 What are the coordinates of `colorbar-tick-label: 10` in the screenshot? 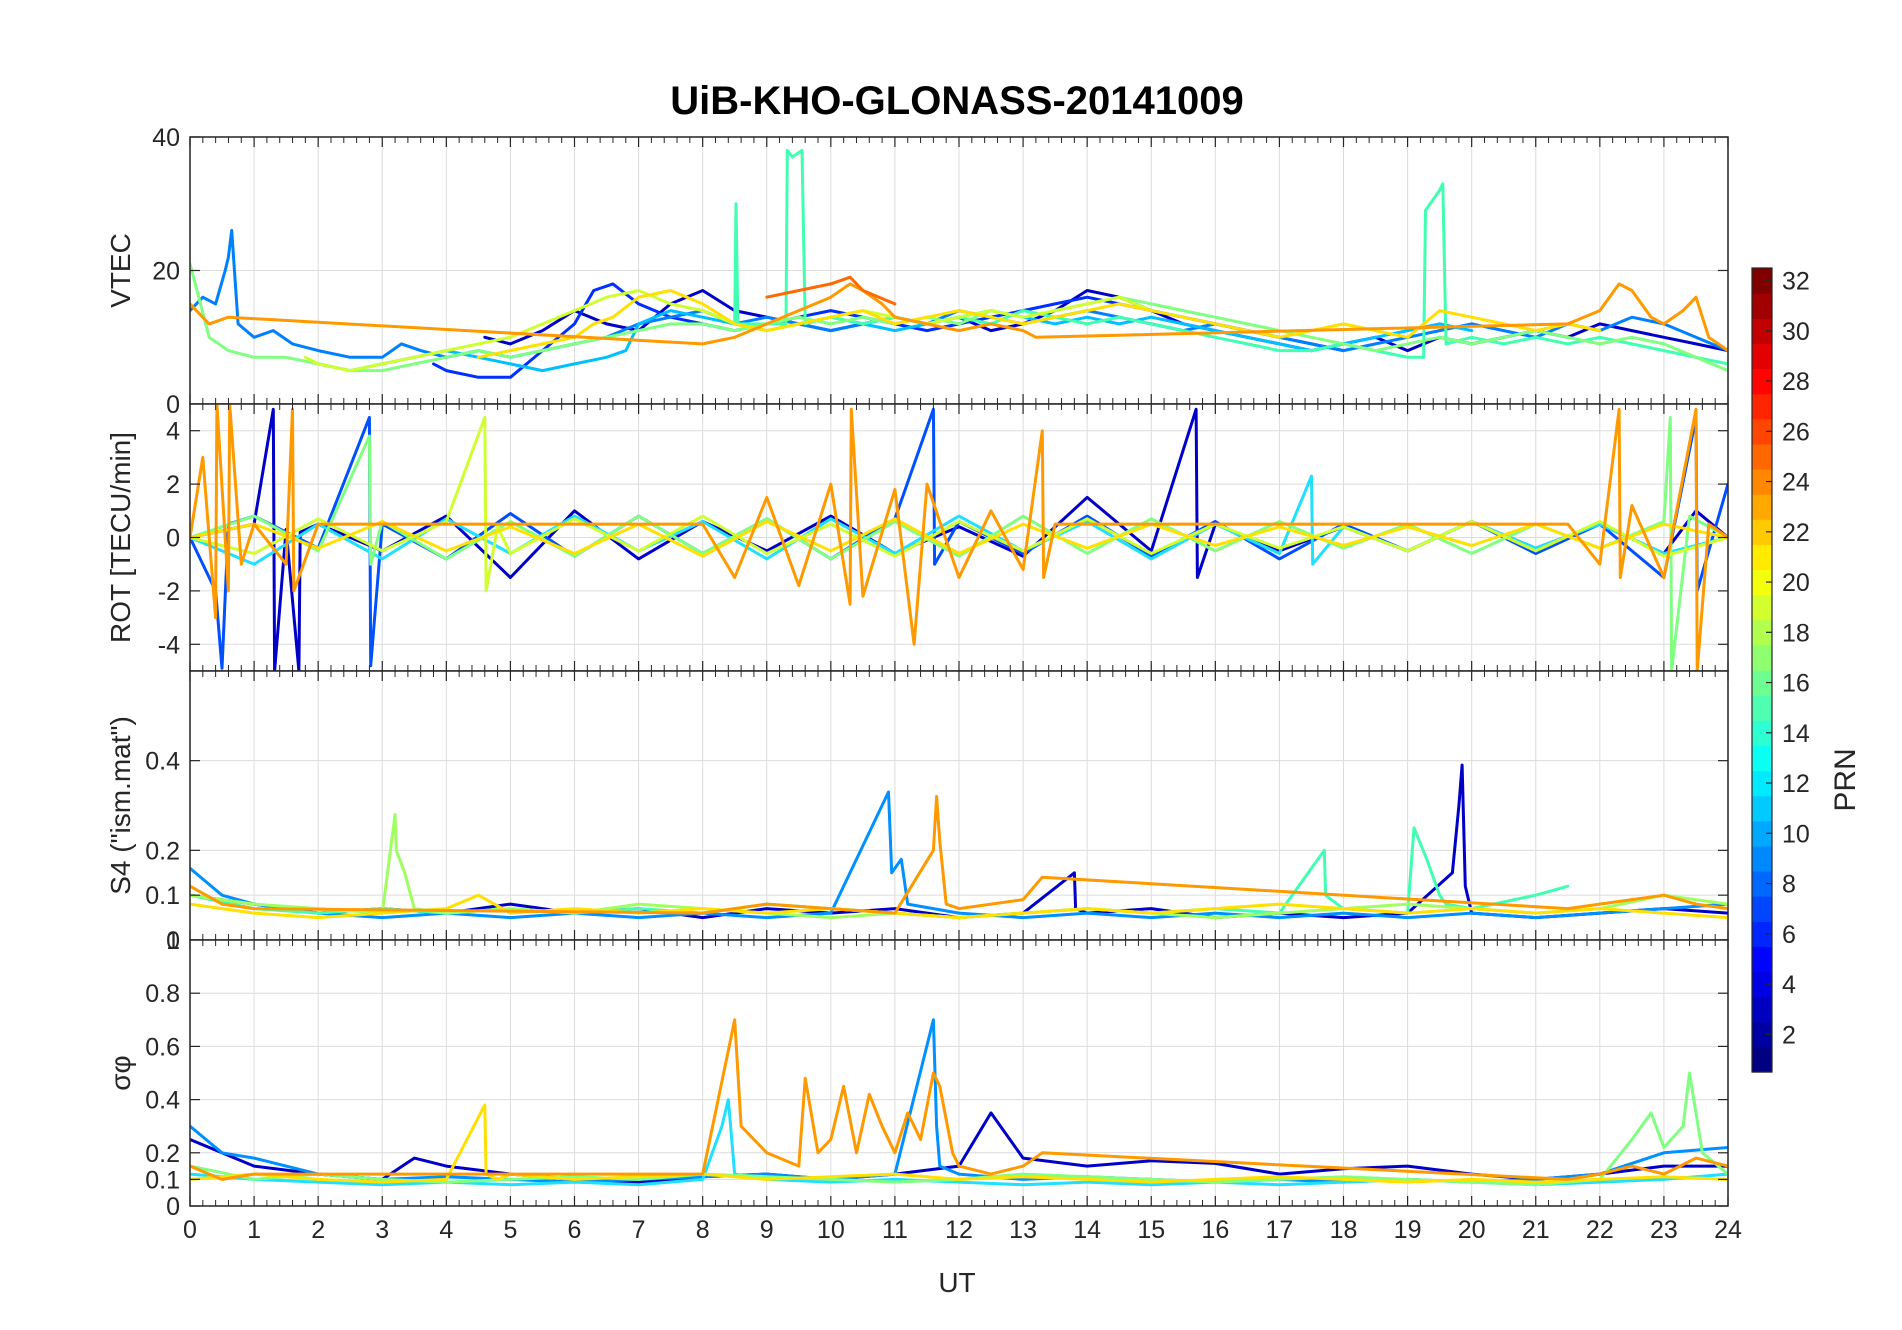 It's located at (1796, 834).